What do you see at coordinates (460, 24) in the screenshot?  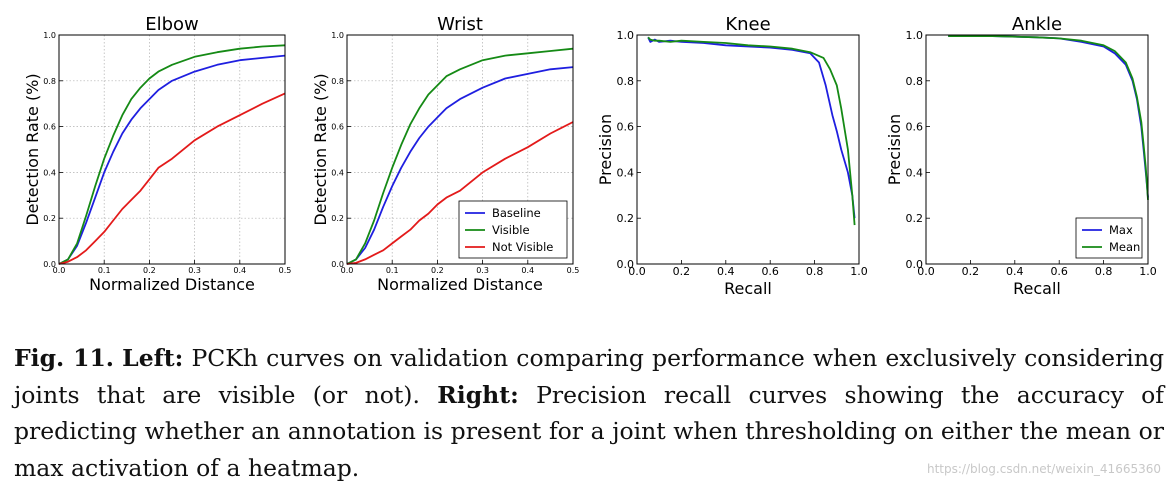 I see `chart-title: Wrist` at bounding box center [460, 24].